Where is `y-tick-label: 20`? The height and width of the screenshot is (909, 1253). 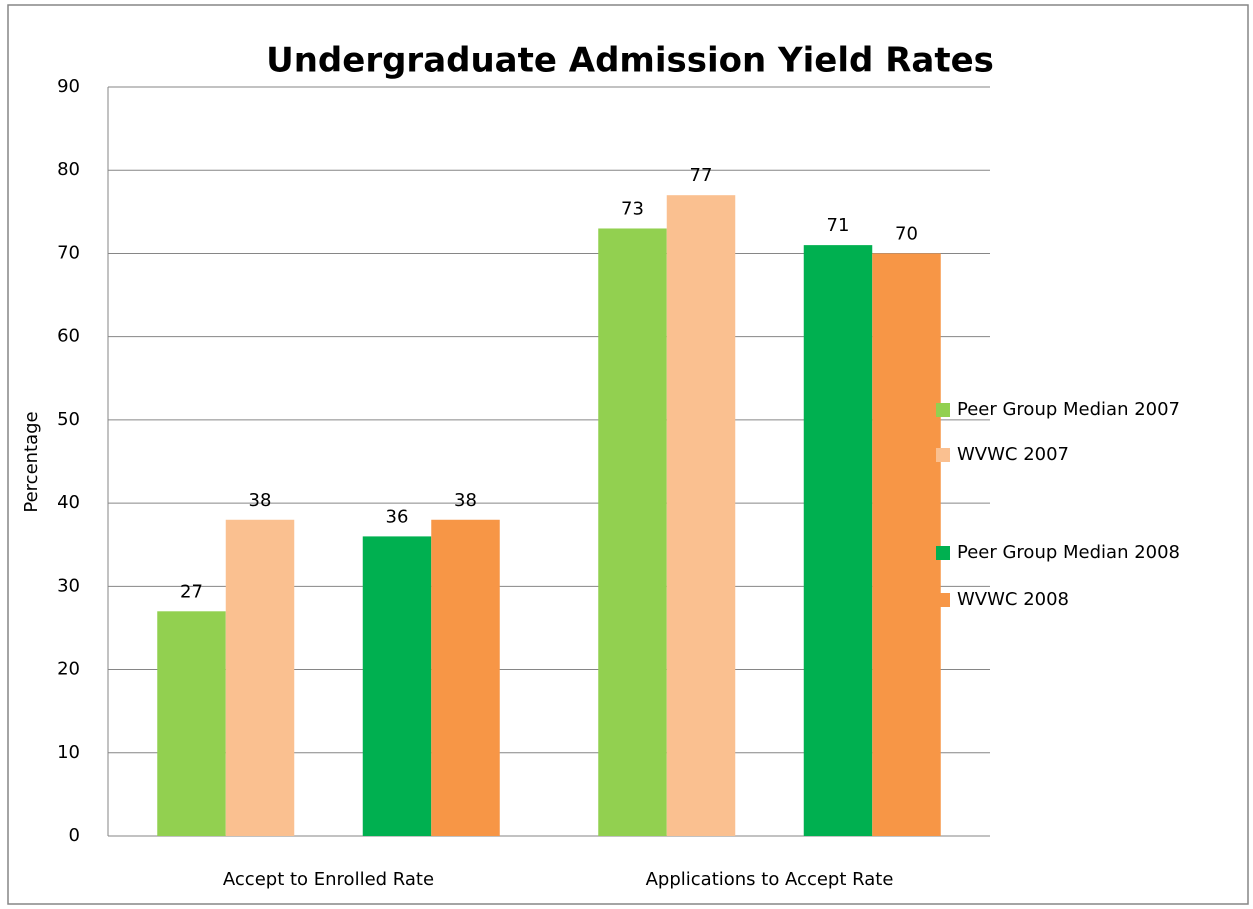
y-tick-label: 20 is located at coordinates (68, 669).